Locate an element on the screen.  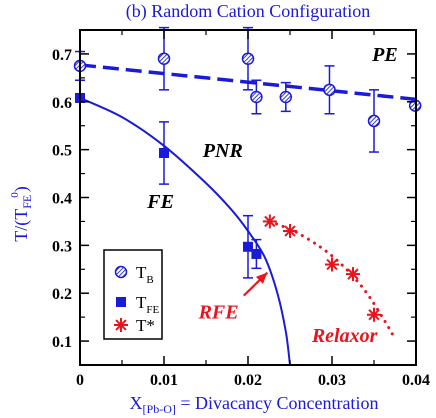
y-tick-label: 0.4 is located at coordinates (62, 199).